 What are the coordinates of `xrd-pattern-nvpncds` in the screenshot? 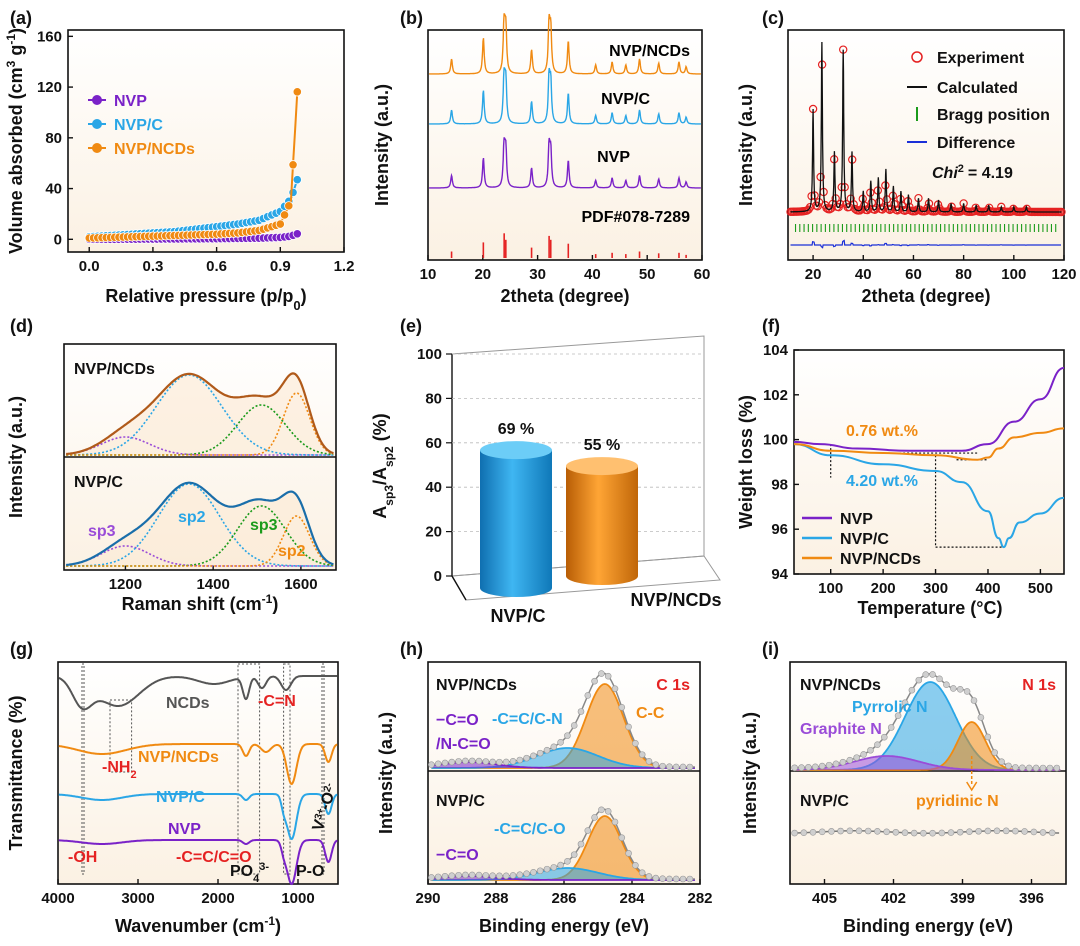 It's located at (565, 44).